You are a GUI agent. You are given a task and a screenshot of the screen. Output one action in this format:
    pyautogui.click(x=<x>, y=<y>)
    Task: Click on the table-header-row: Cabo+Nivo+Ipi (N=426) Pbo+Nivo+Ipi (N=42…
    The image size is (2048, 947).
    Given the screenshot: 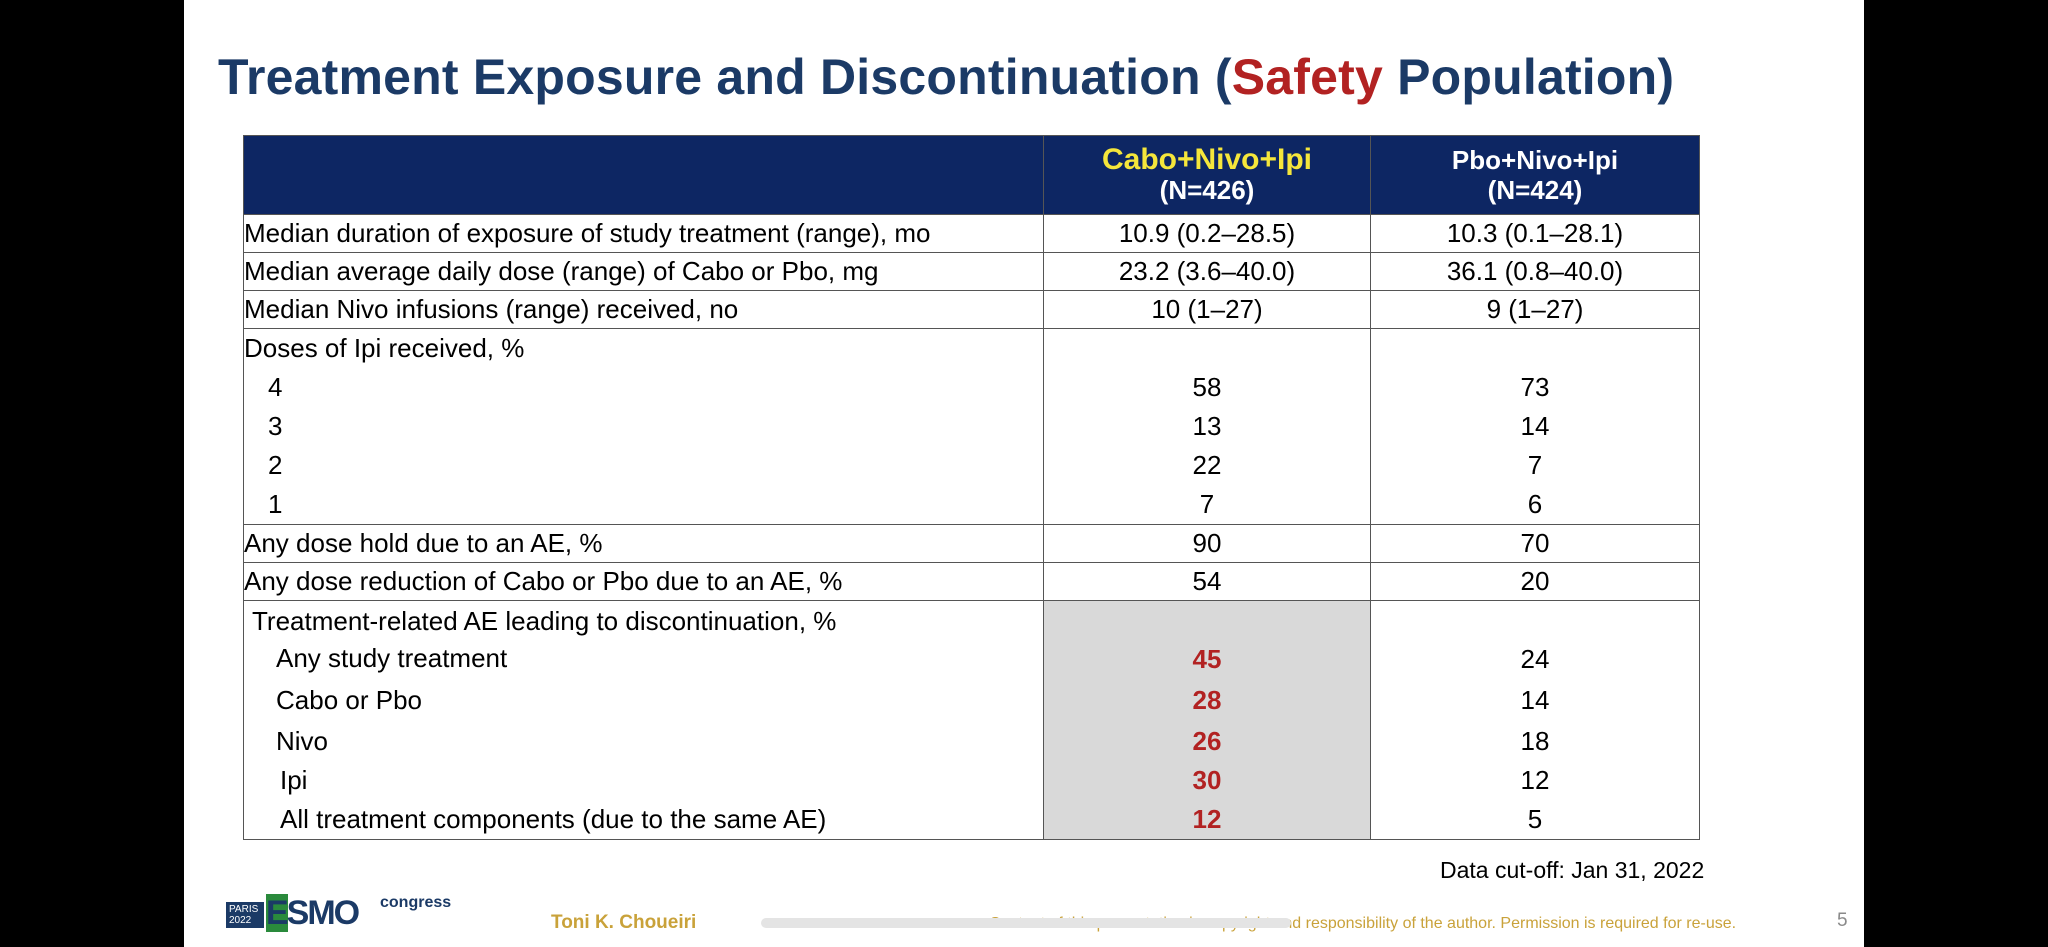 What is the action you would take?
    pyautogui.click(x=971, y=175)
    